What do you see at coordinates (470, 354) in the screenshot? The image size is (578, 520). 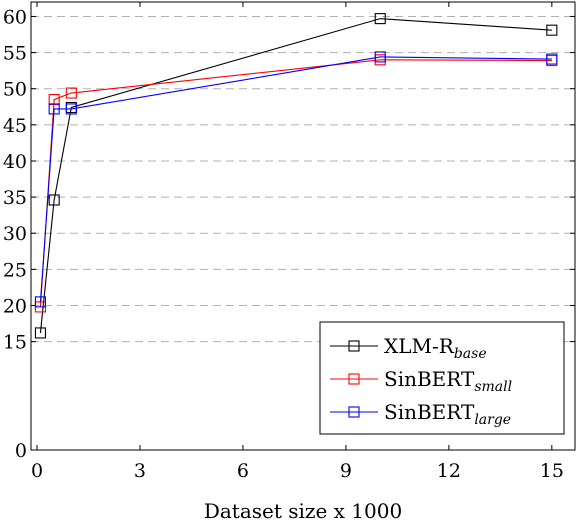 I see `legend-subscript: base` at bounding box center [470, 354].